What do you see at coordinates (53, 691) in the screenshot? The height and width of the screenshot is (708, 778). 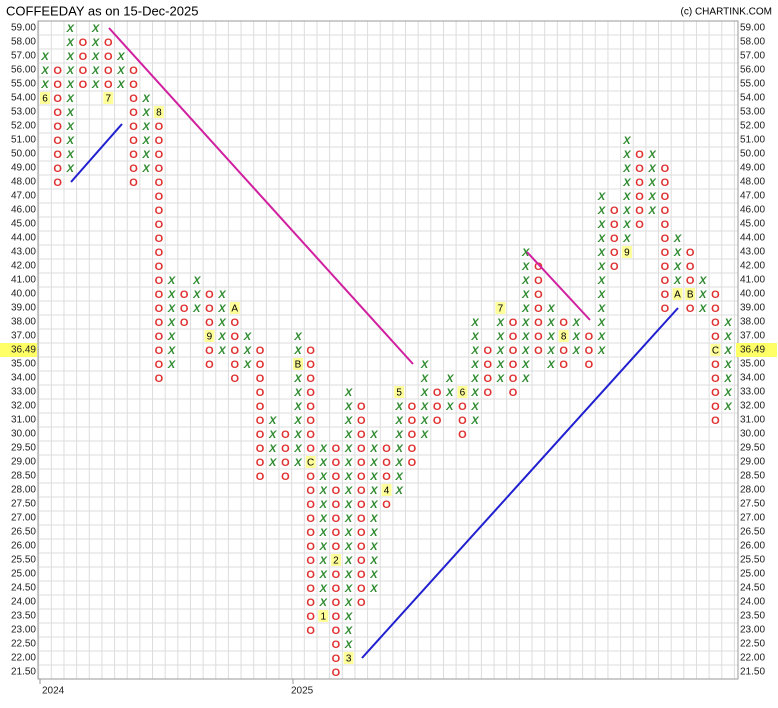 I see `x-tick-label: 2024` at bounding box center [53, 691].